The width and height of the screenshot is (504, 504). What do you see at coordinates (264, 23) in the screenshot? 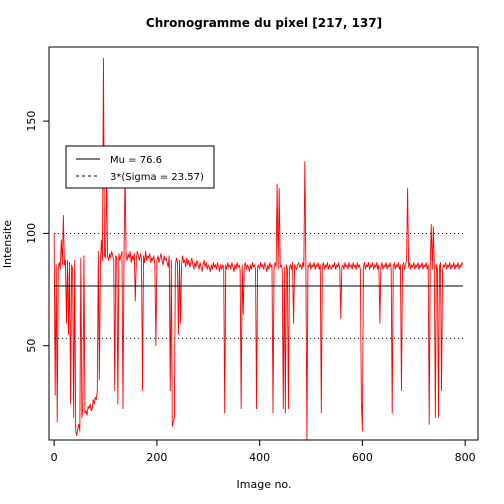
I see `chart-title: Chronogramme du pixel [217, 137]` at bounding box center [264, 23].